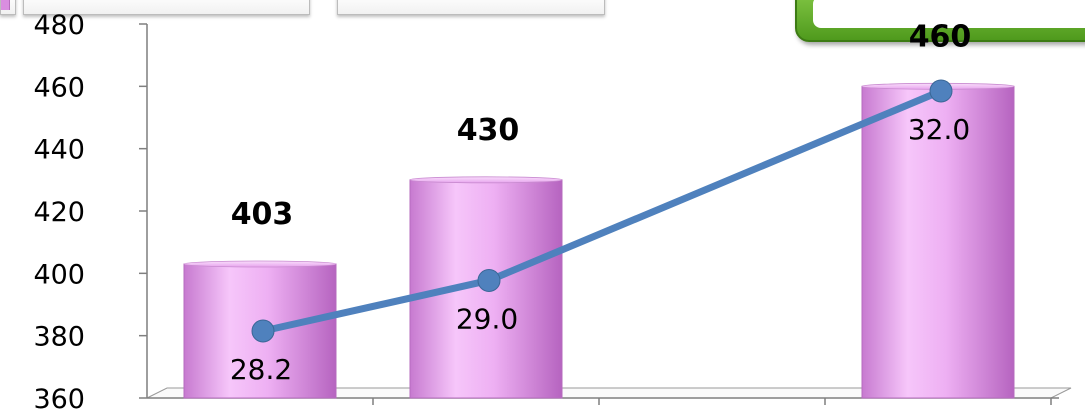  What do you see at coordinates (487, 318) in the screenshot?
I see `line-value-label: 29.0` at bounding box center [487, 318].